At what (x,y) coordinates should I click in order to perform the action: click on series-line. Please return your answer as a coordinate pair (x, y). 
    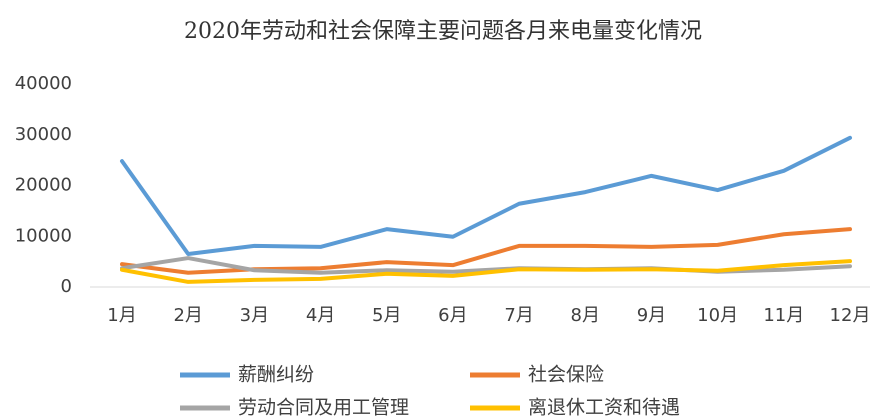
    Looking at the image, I should click on (486, 271).